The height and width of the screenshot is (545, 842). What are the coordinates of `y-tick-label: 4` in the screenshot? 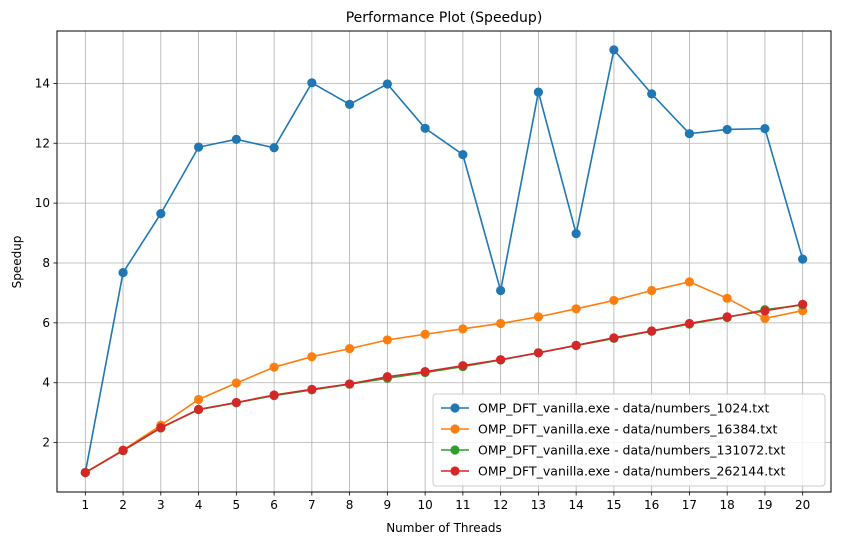 It's located at (46, 383).